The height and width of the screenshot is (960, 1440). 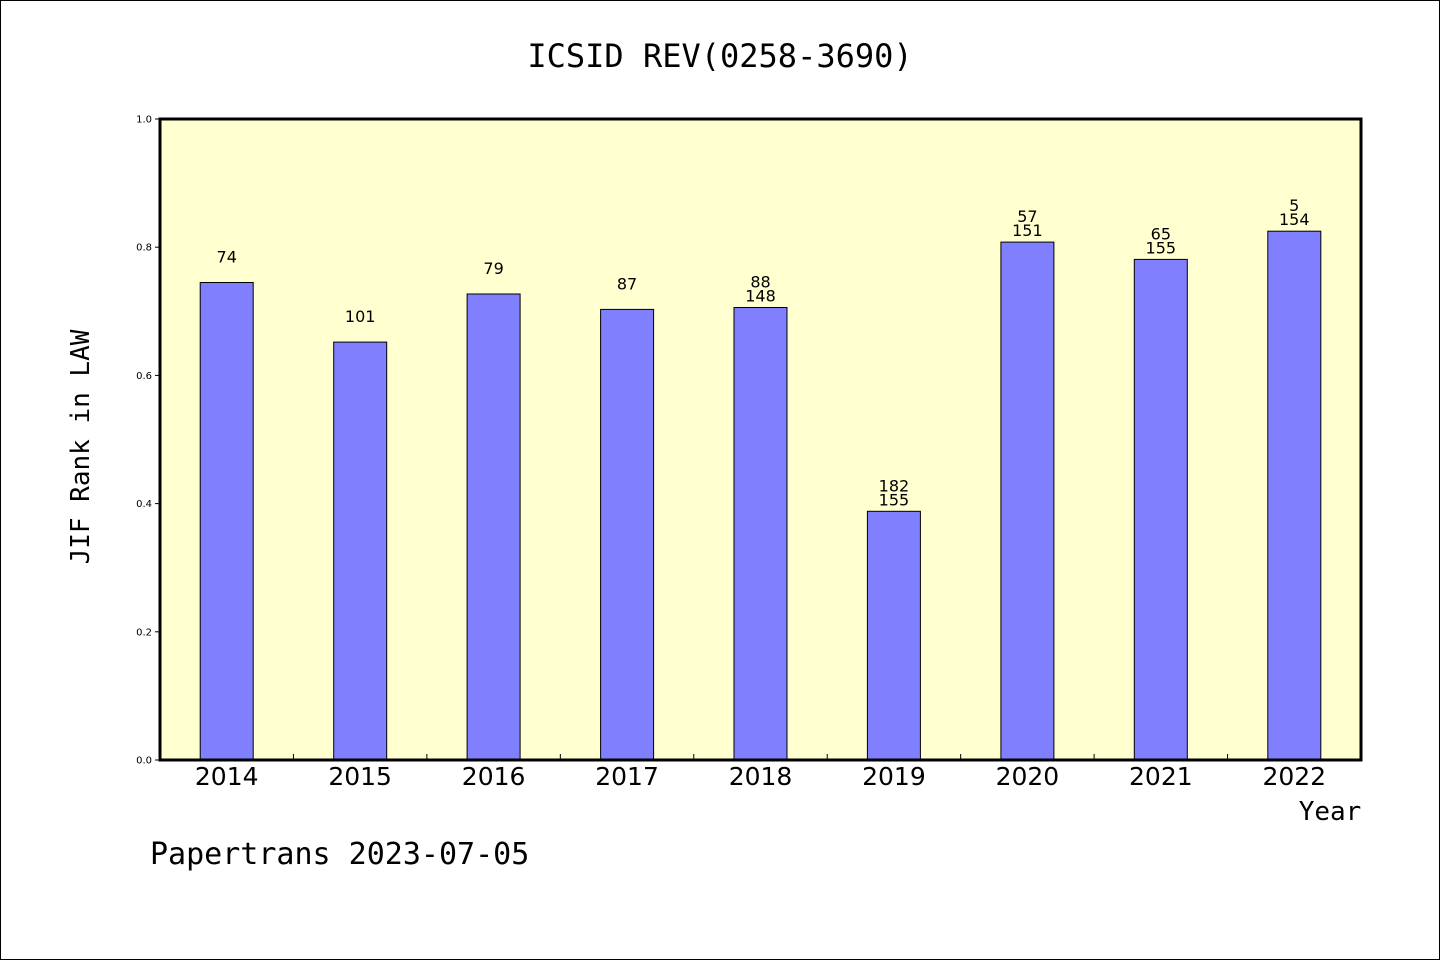 What do you see at coordinates (227, 776) in the screenshot?
I see `x-tick-label-2014: 2014` at bounding box center [227, 776].